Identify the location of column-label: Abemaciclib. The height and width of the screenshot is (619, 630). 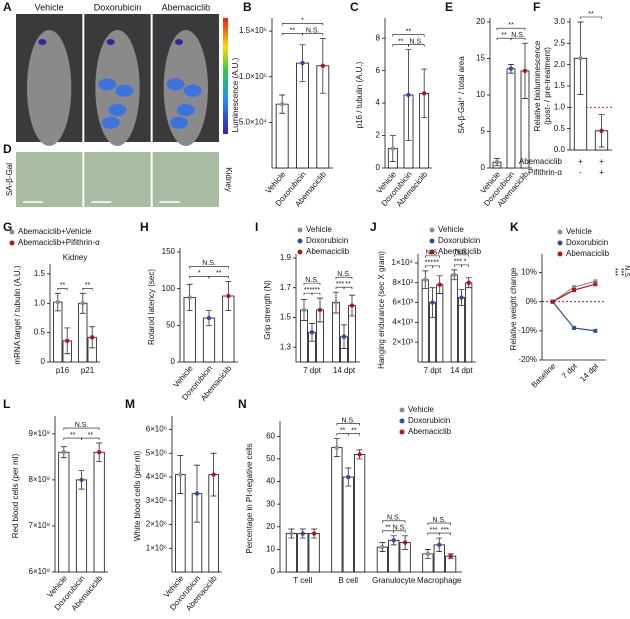
(186, 7).